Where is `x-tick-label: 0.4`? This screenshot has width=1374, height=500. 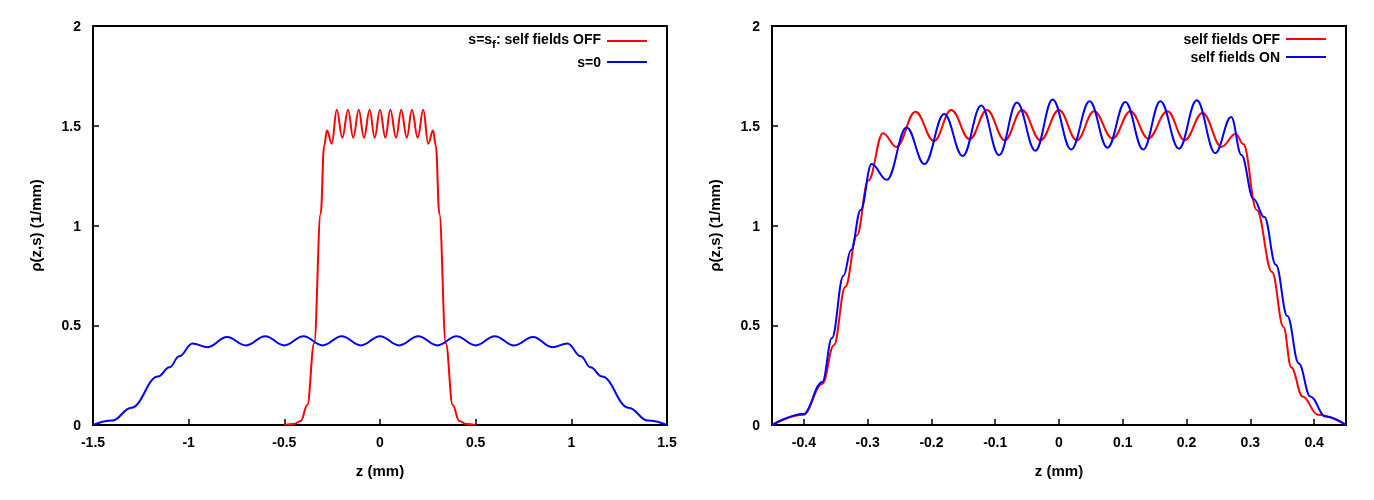 x-tick-label: 0.4 is located at coordinates (1314, 442).